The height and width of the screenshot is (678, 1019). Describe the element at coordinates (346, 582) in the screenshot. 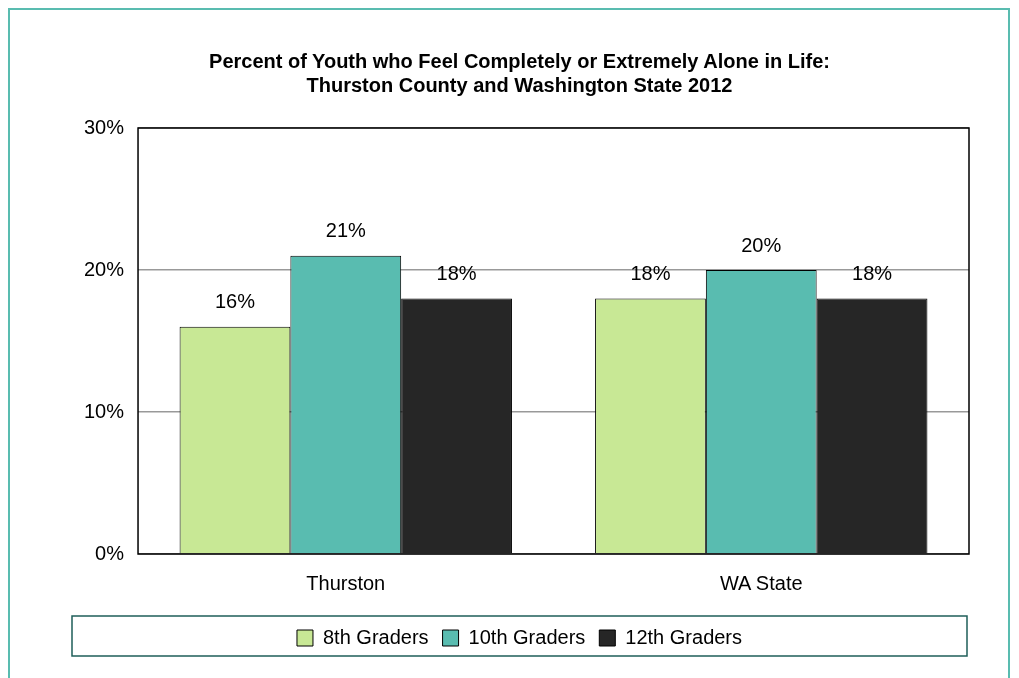

I see `x-tick-label: Thurston` at that location.